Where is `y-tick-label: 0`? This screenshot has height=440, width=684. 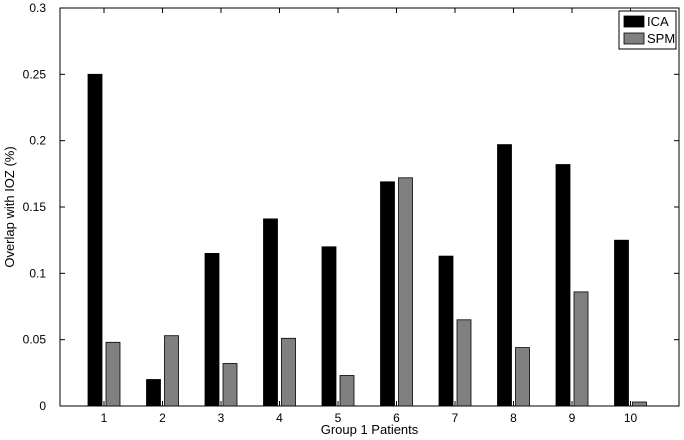 y-tick-label: 0 is located at coordinates (42, 406).